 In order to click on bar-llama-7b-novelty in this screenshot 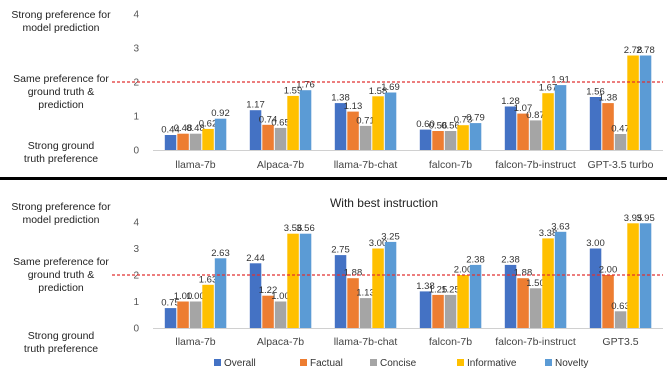, I will do `click(220, 293)`.